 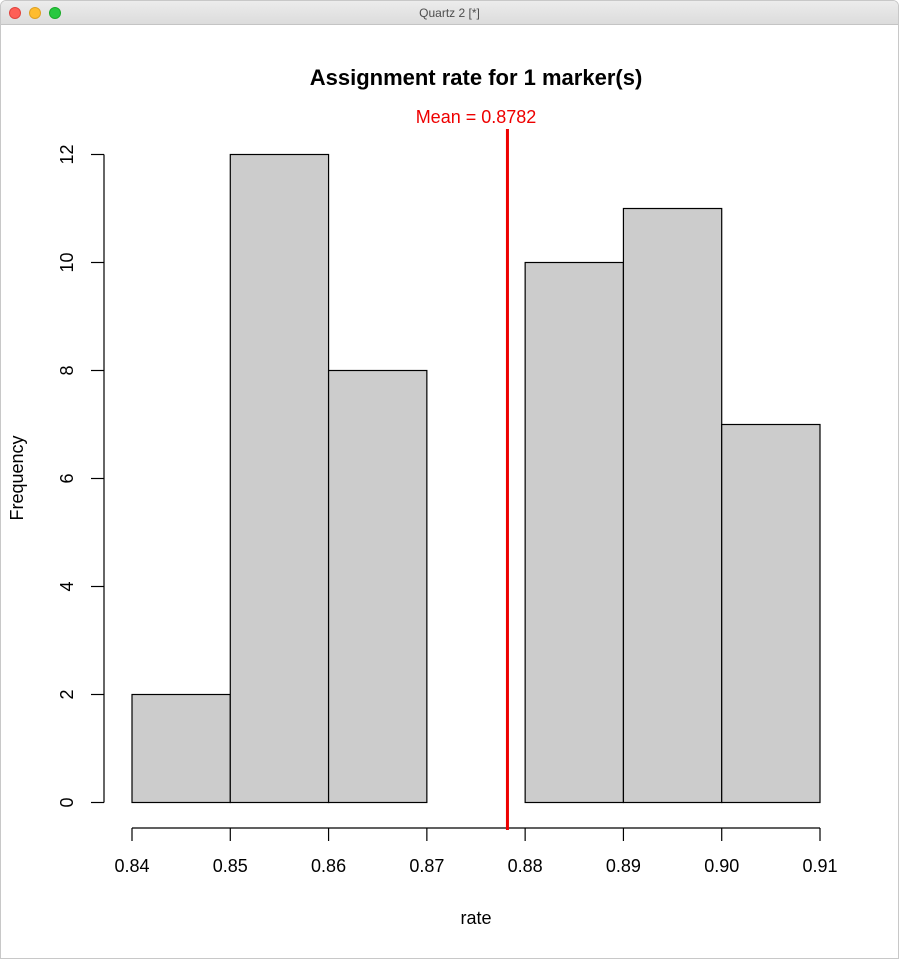 I want to click on window-titlebar: Quartz 2 [*], so click(x=449, y=13).